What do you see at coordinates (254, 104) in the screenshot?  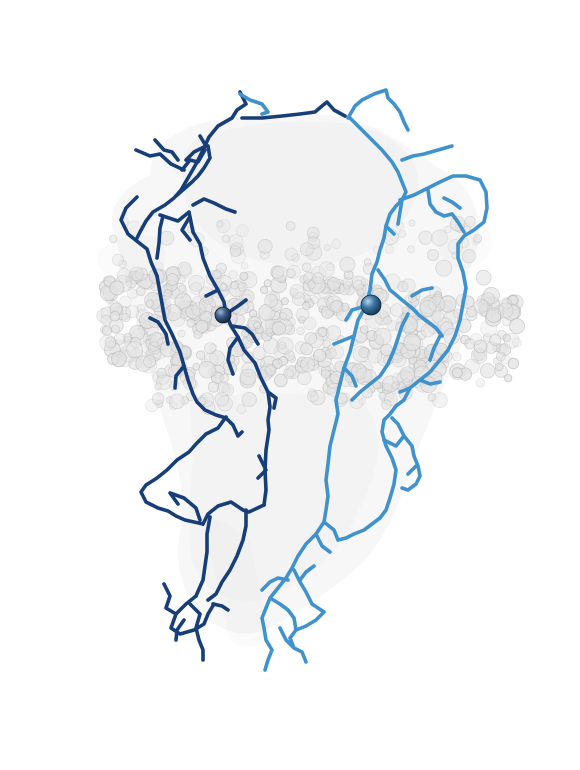 I see `right-neuron-top-arm` at bounding box center [254, 104].